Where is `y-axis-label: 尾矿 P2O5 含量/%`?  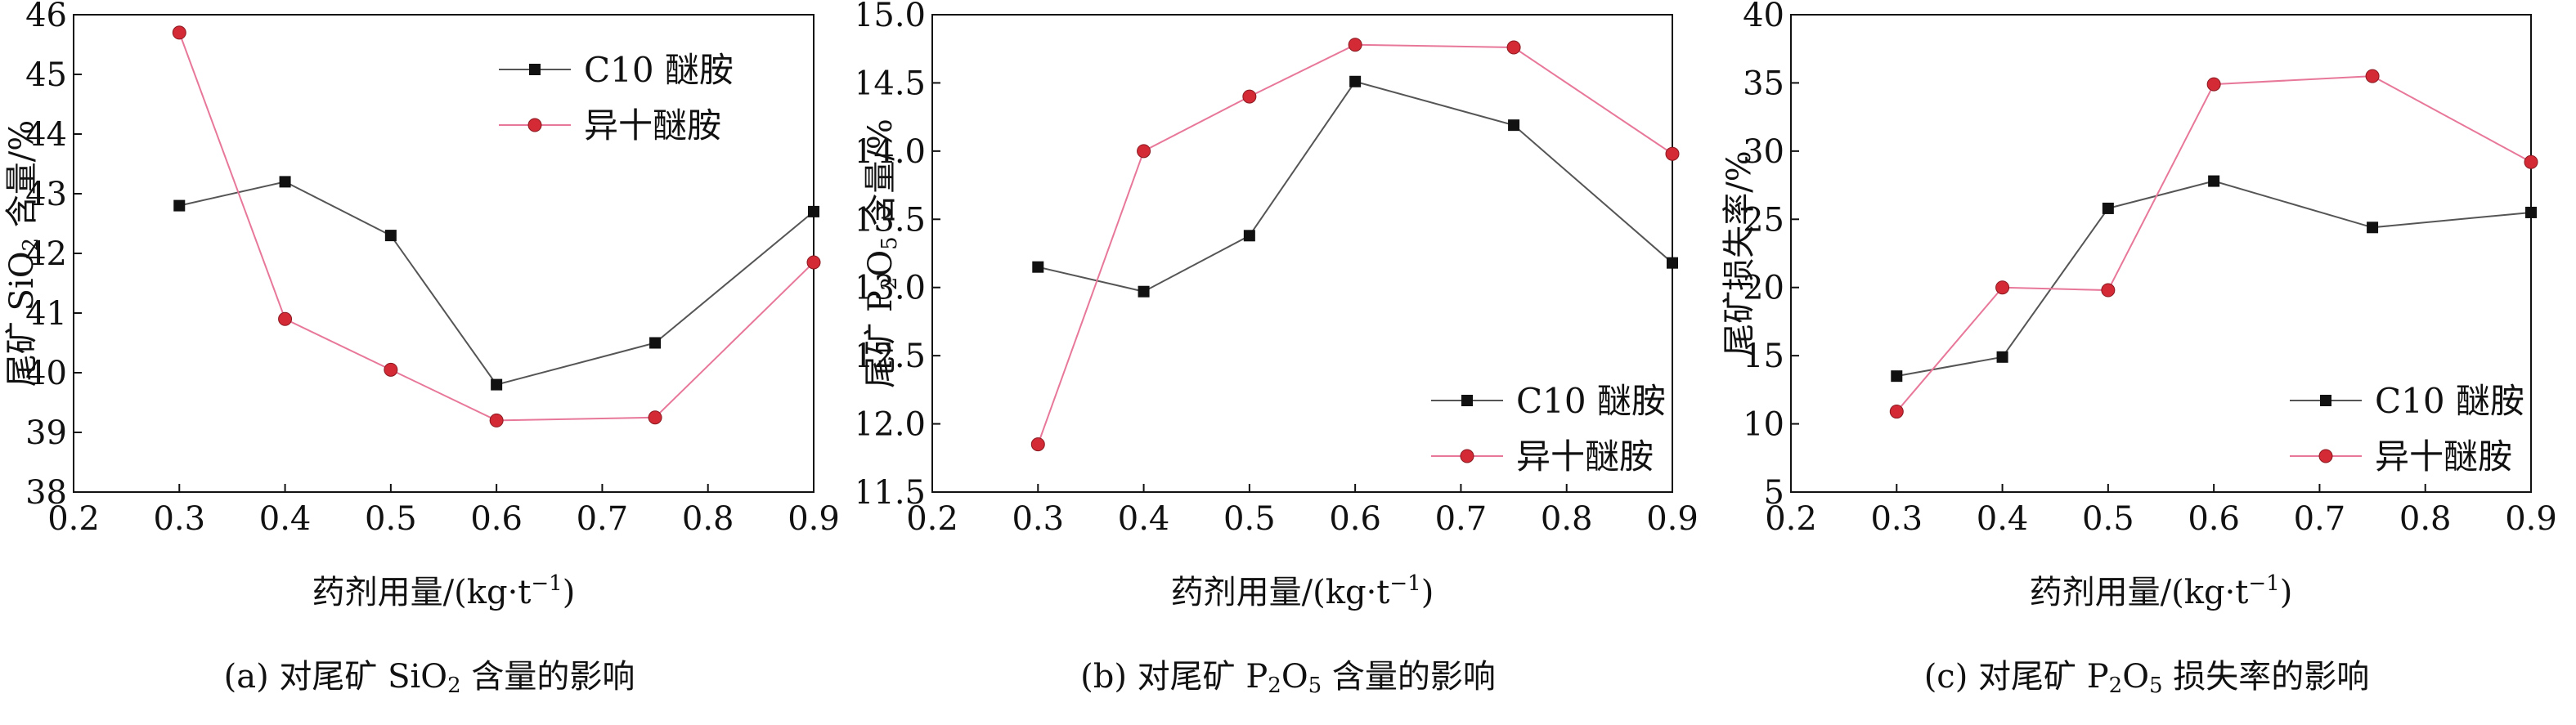 y-axis-label: 尾矿 P2O5 含量/% is located at coordinates (882, 254).